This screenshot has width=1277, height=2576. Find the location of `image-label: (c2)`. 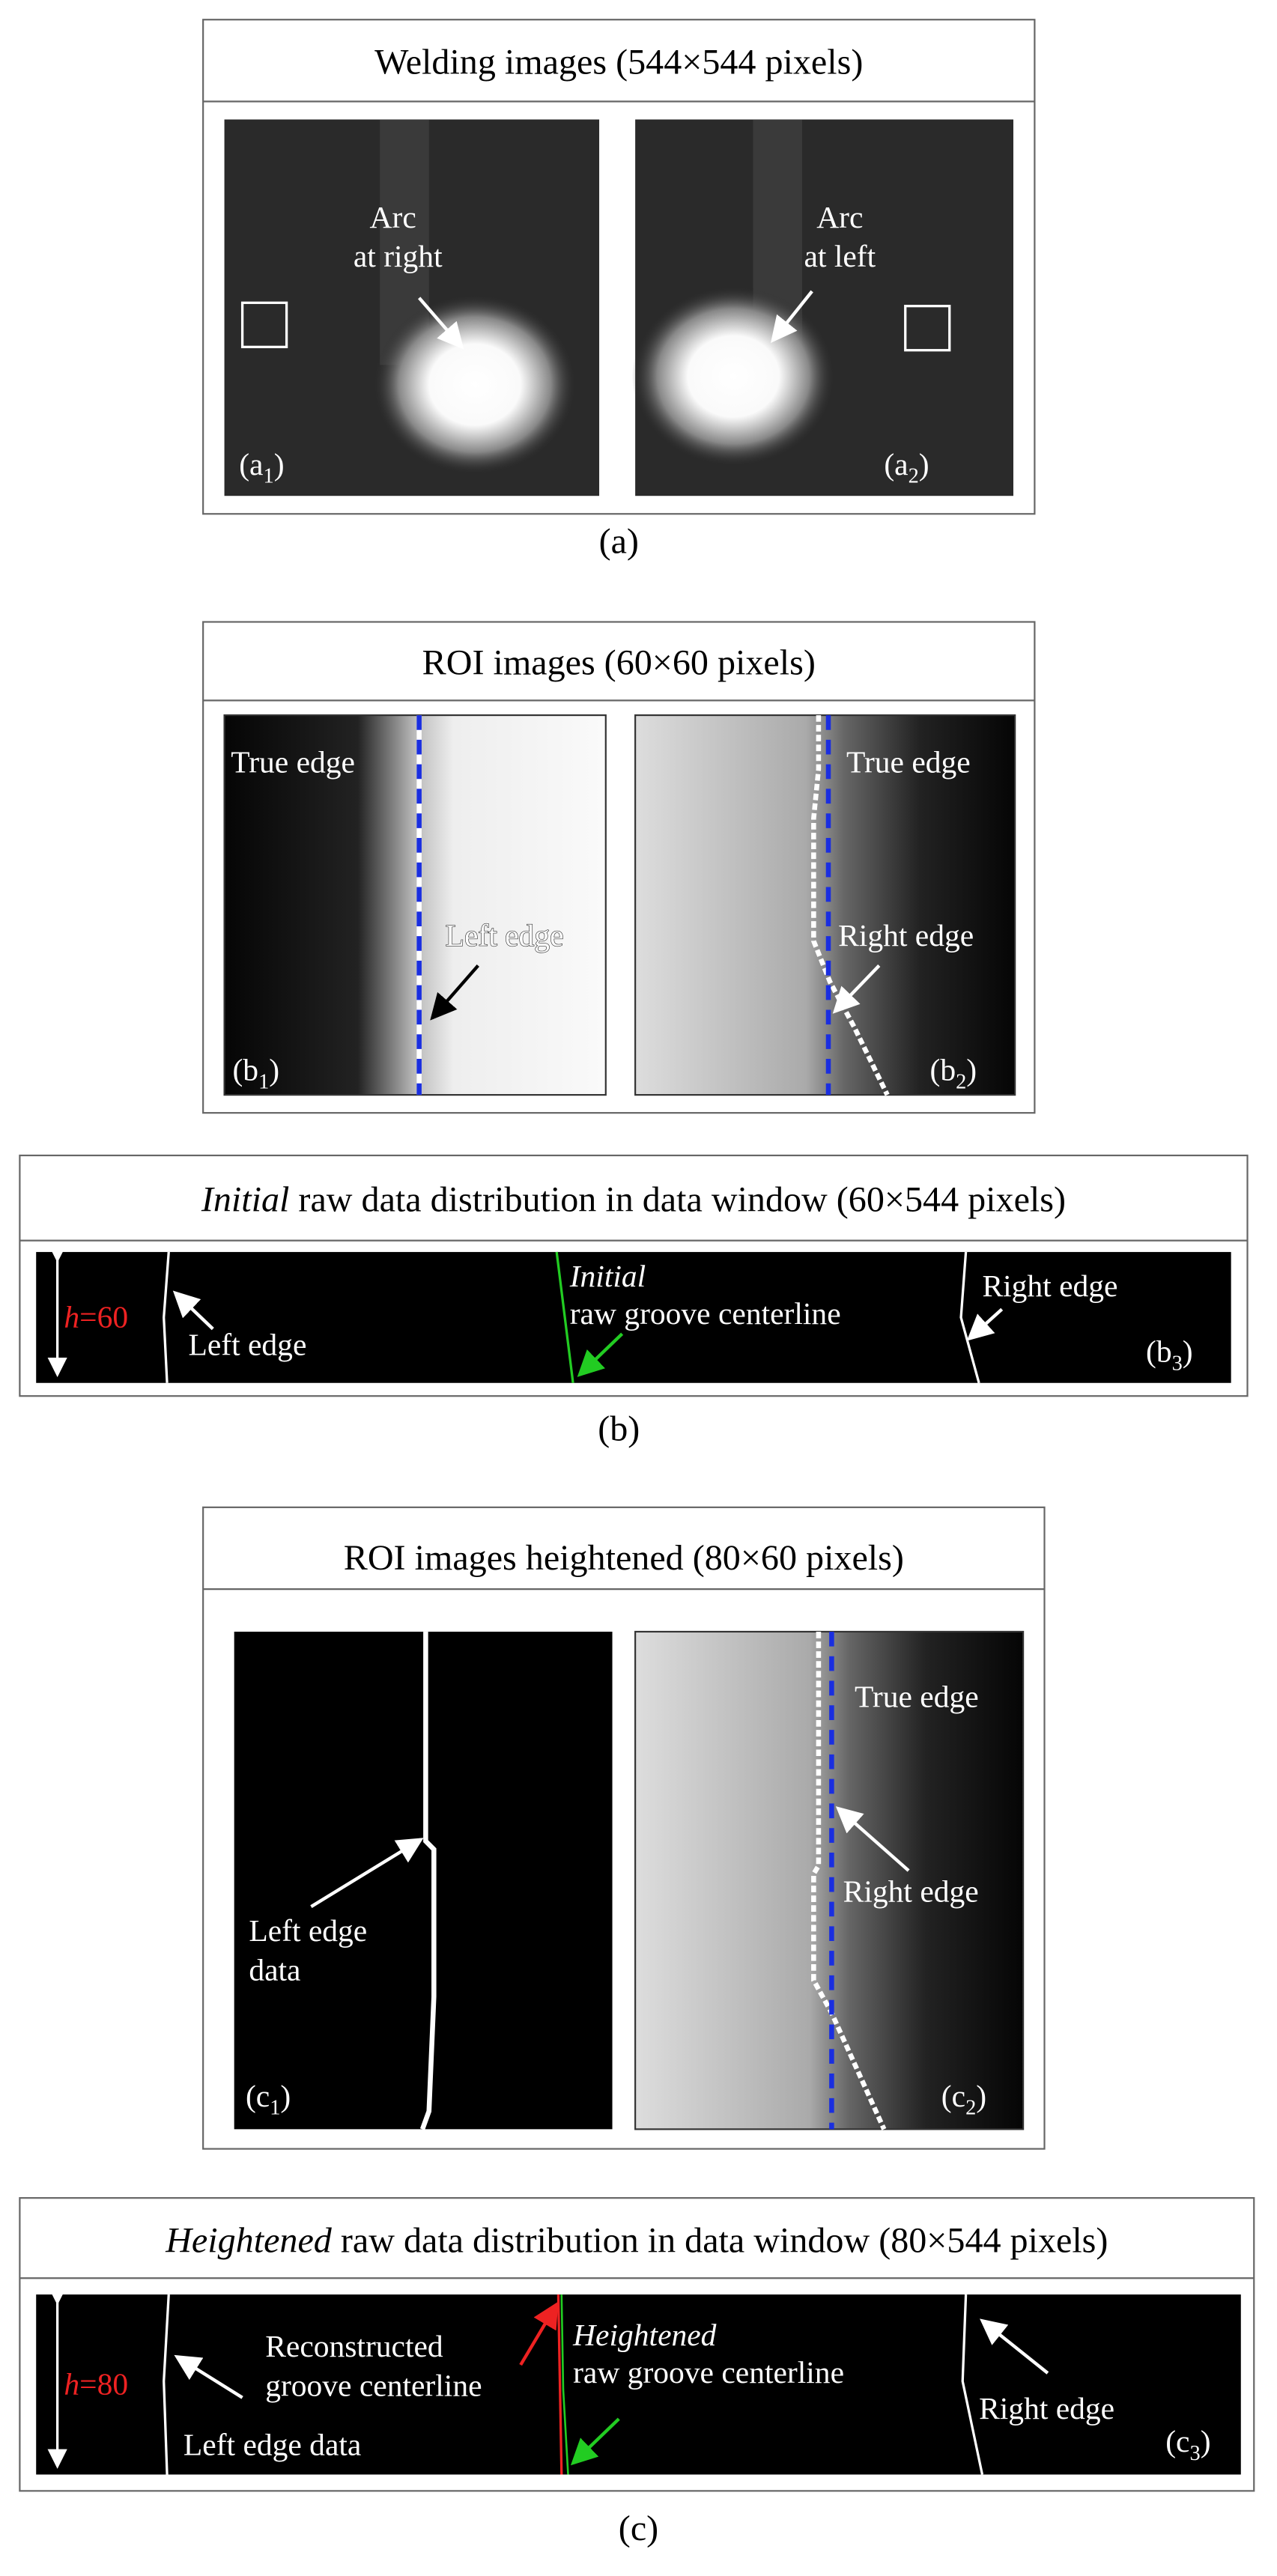

image-label: (c2) is located at coordinates (963, 2099).